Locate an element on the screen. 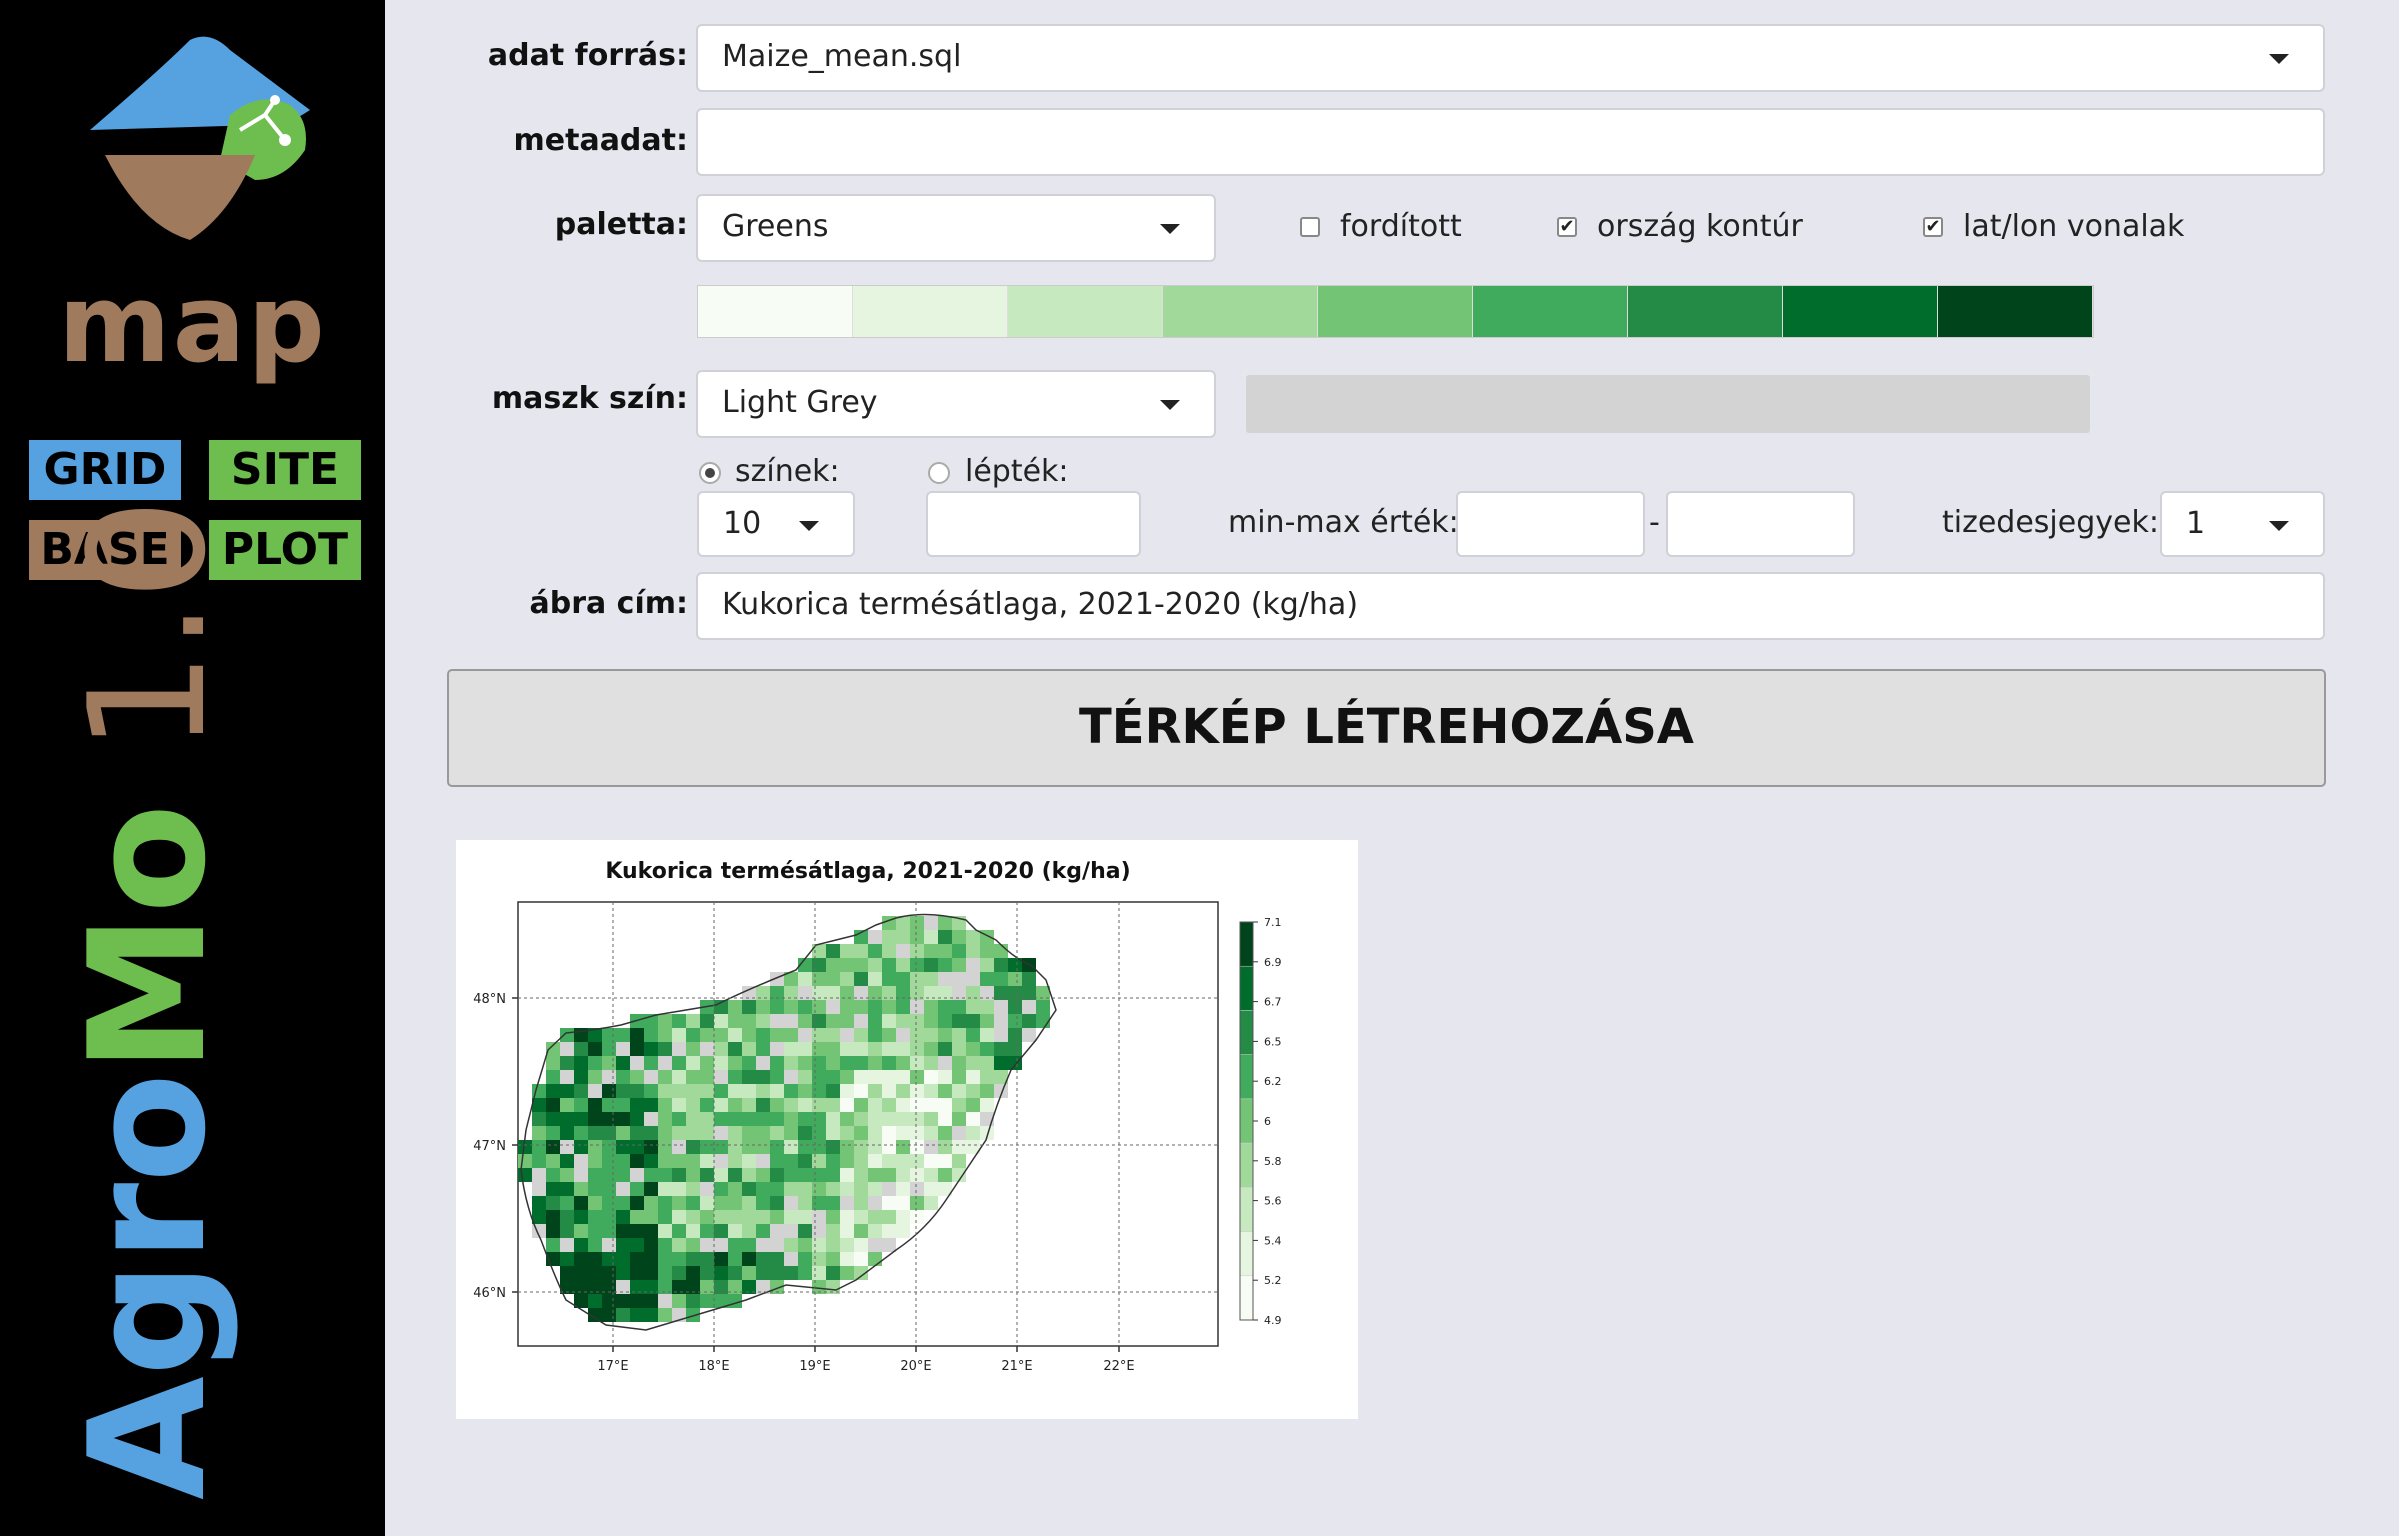 Image resolution: width=2399 pixels, height=1536 pixels. nav-site-button: SITE is located at coordinates (285, 470).